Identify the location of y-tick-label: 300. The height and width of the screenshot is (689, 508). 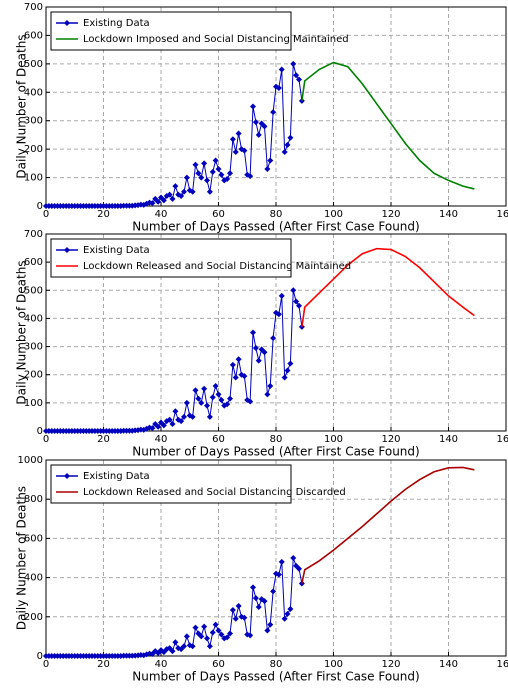
(33, 347).